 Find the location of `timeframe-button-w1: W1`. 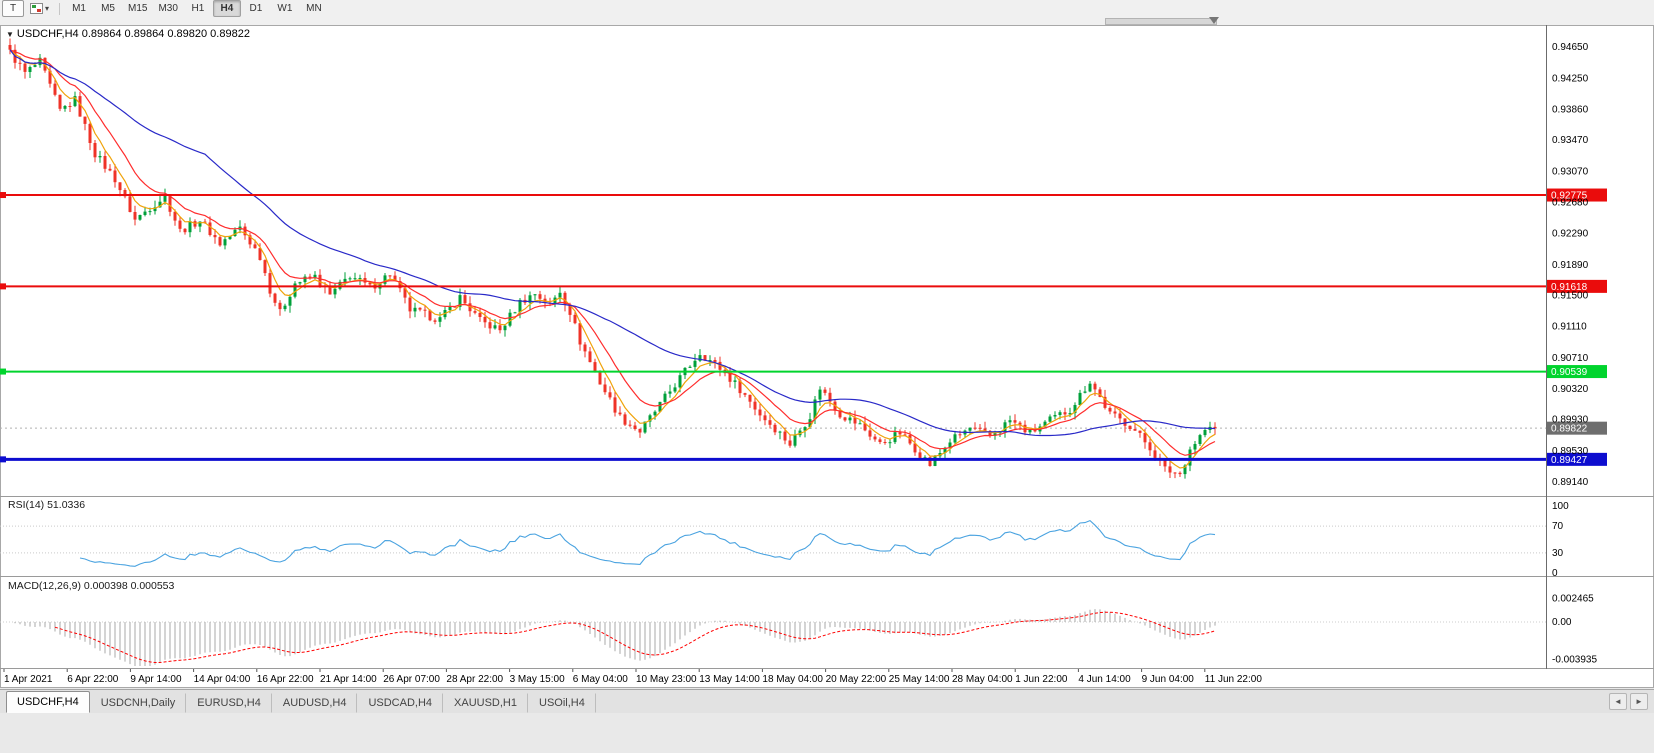

timeframe-button-w1: W1 is located at coordinates (285, 8).